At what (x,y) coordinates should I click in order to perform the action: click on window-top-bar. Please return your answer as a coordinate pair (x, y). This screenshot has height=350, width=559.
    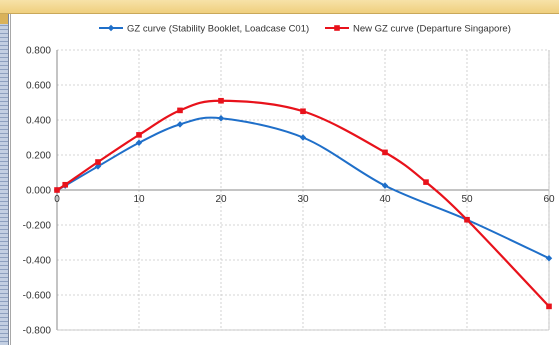
    Looking at the image, I should click on (279, 7).